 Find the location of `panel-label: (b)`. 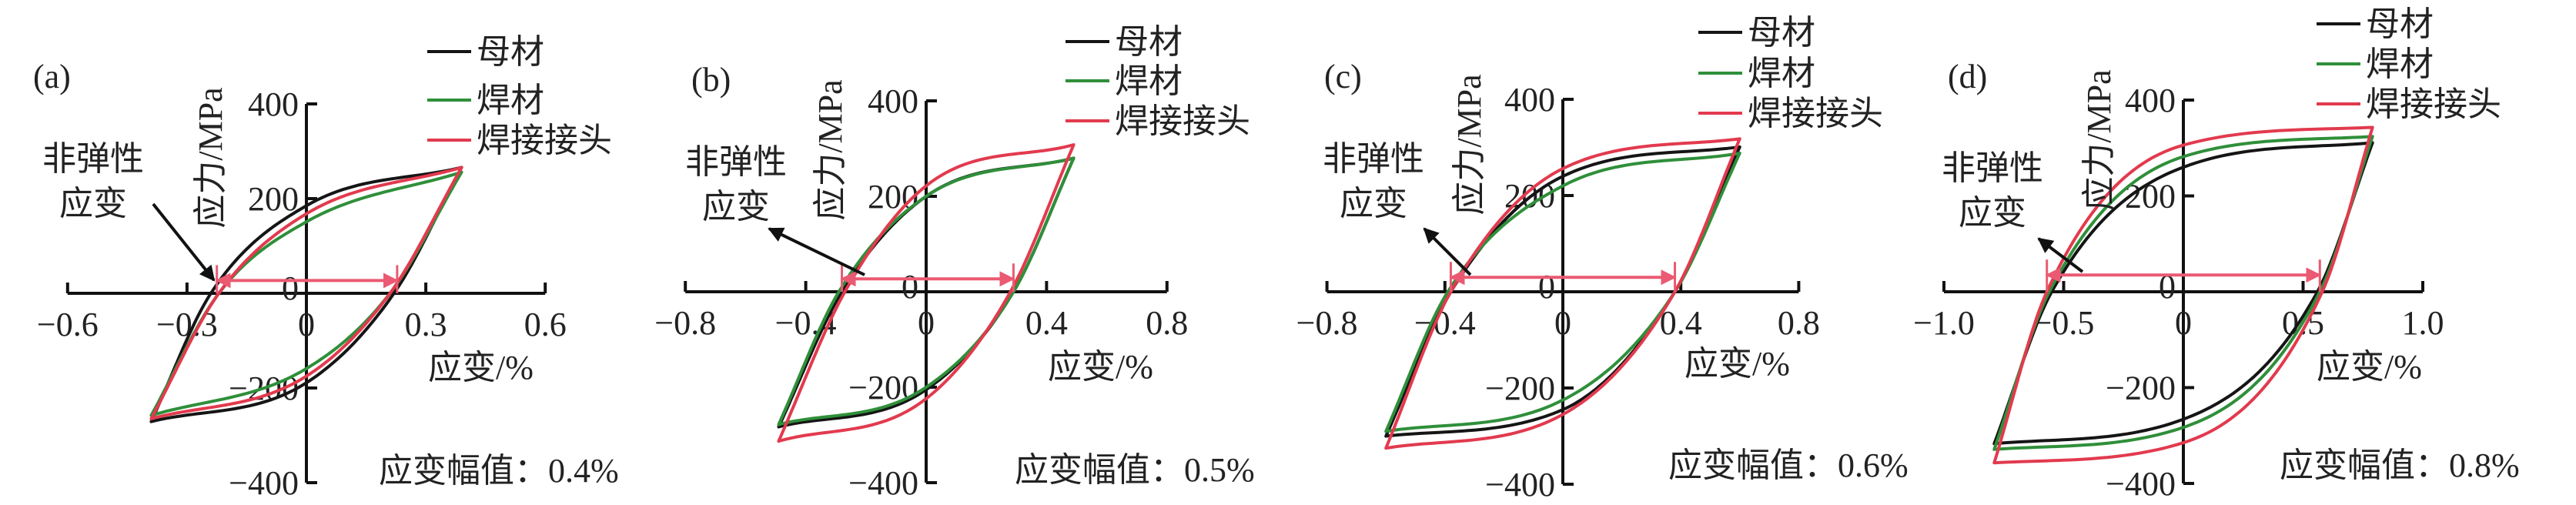

panel-label: (b) is located at coordinates (711, 80).